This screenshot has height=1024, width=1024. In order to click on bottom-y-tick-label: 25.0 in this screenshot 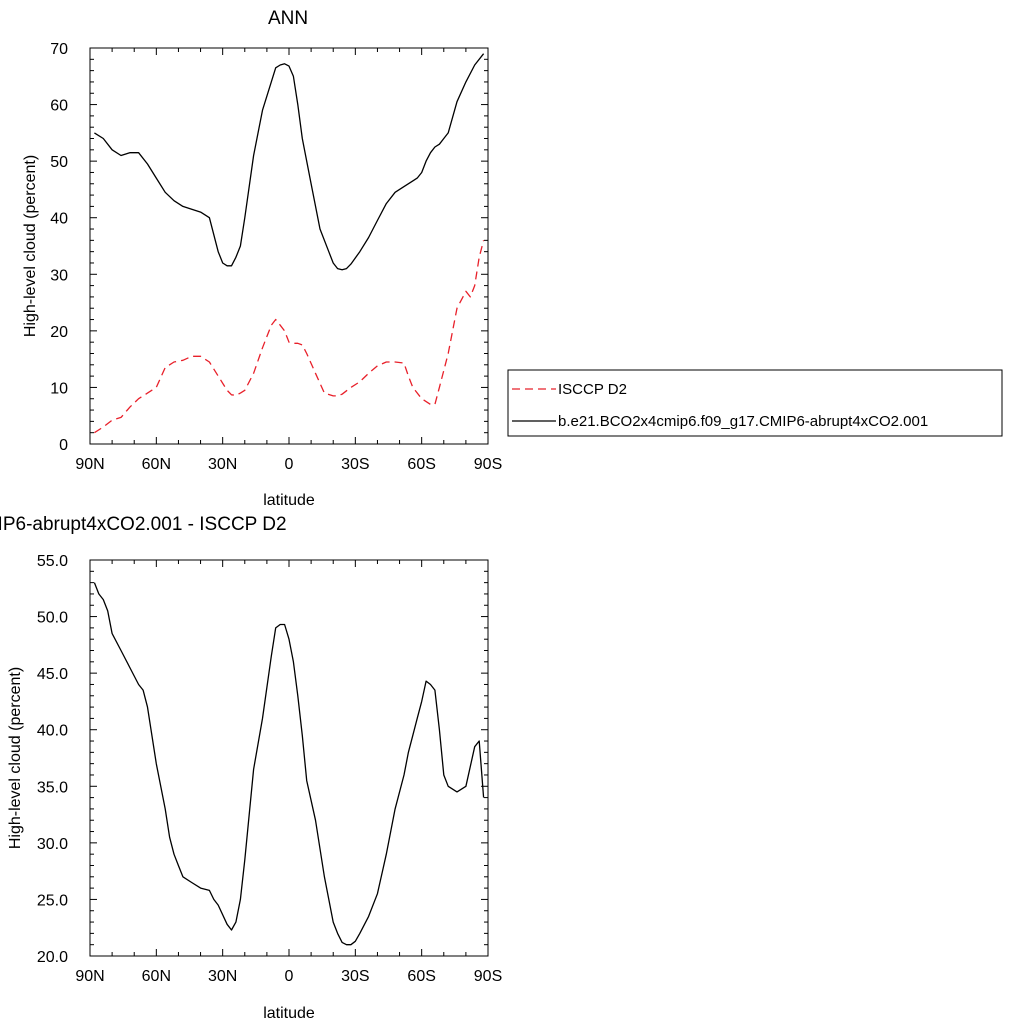, I will do `click(52, 900)`.